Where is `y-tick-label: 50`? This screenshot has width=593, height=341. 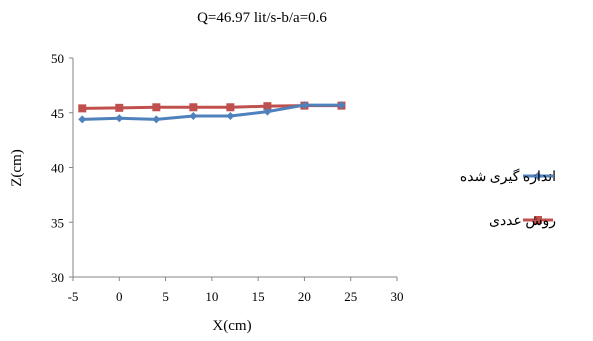 y-tick-label: 50 is located at coordinates (57, 58).